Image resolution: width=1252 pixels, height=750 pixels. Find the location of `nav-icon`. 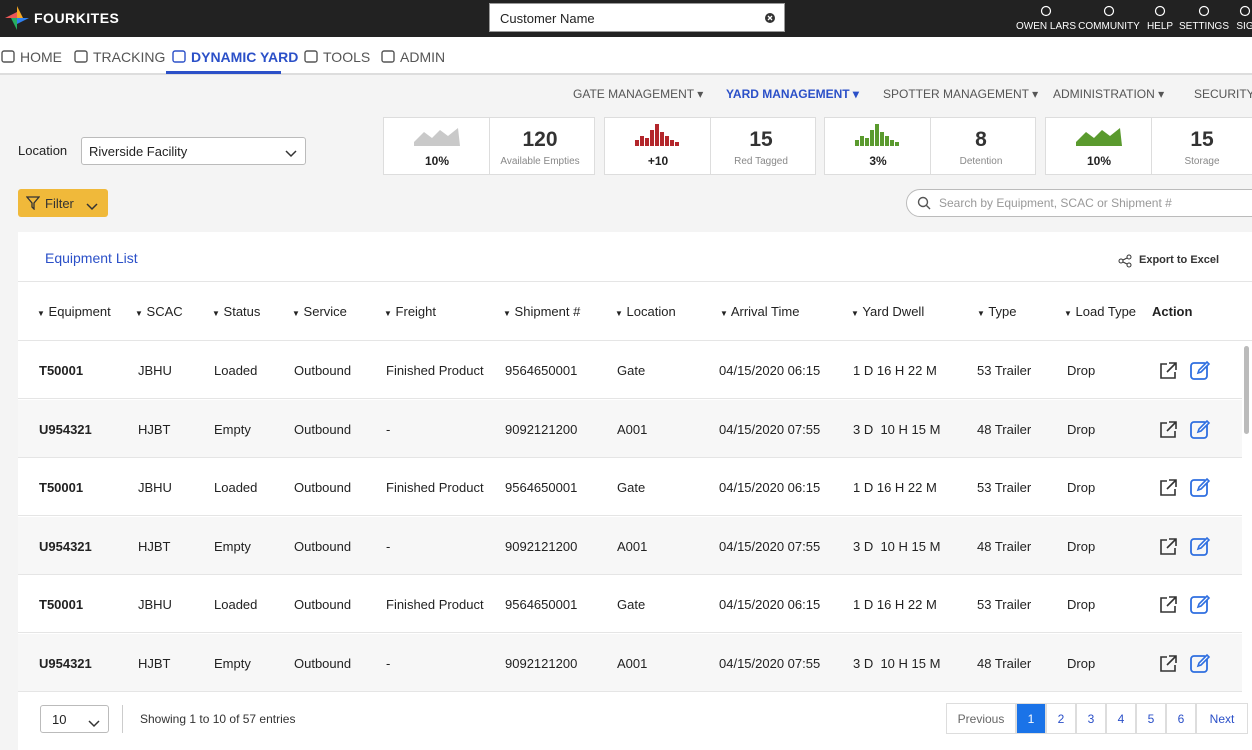

nav-icon is located at coordinates (8, 58).